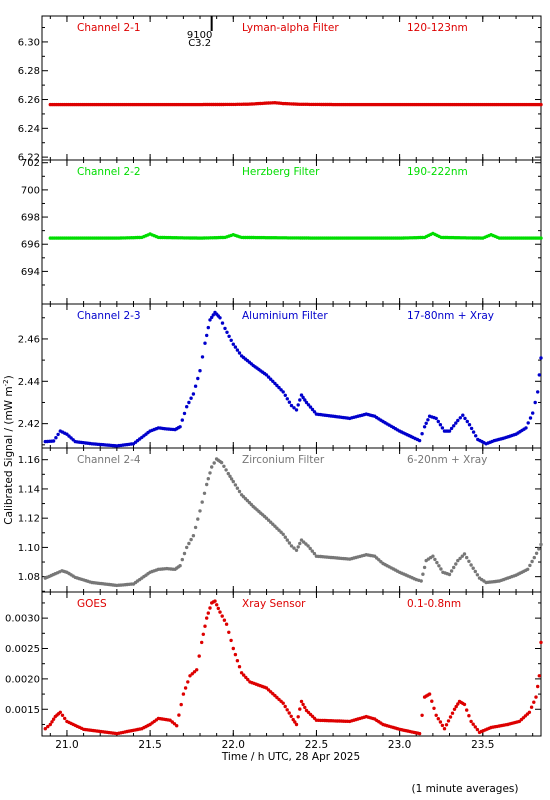 The image size is (550, 800). I want to click on y-tick-label: 1.14, so click(29, 489).